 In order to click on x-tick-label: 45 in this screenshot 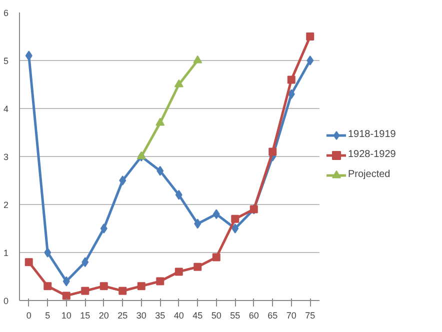, I will do `click(197, 315)`.